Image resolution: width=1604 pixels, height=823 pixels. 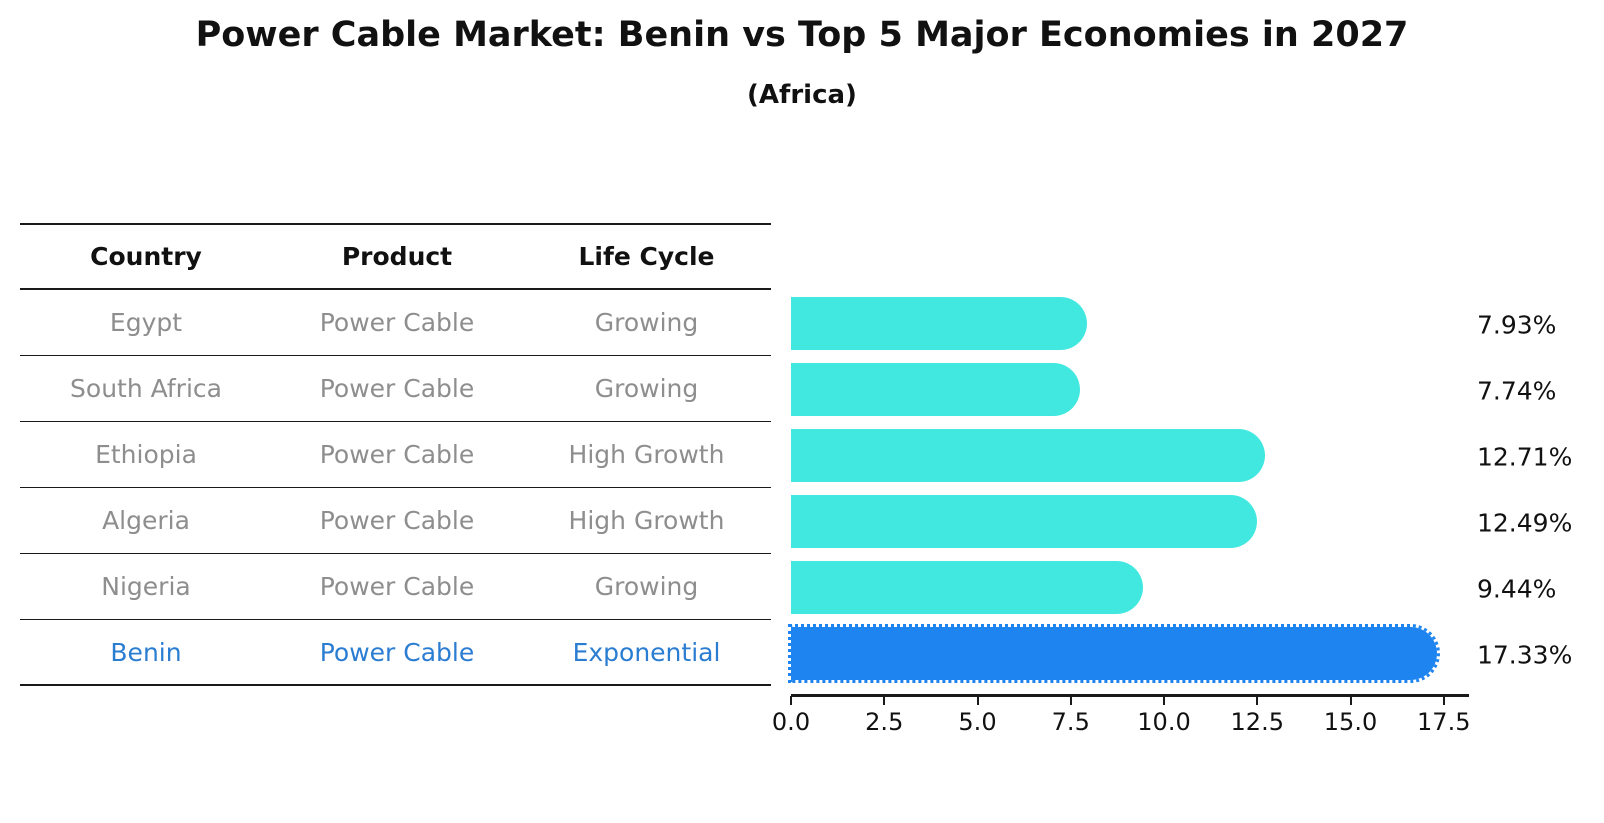 What do you see at coordinates (146, 454) in the screenshot?
I see `country-cell: Ethiopia` at bounding box center [146, 454].